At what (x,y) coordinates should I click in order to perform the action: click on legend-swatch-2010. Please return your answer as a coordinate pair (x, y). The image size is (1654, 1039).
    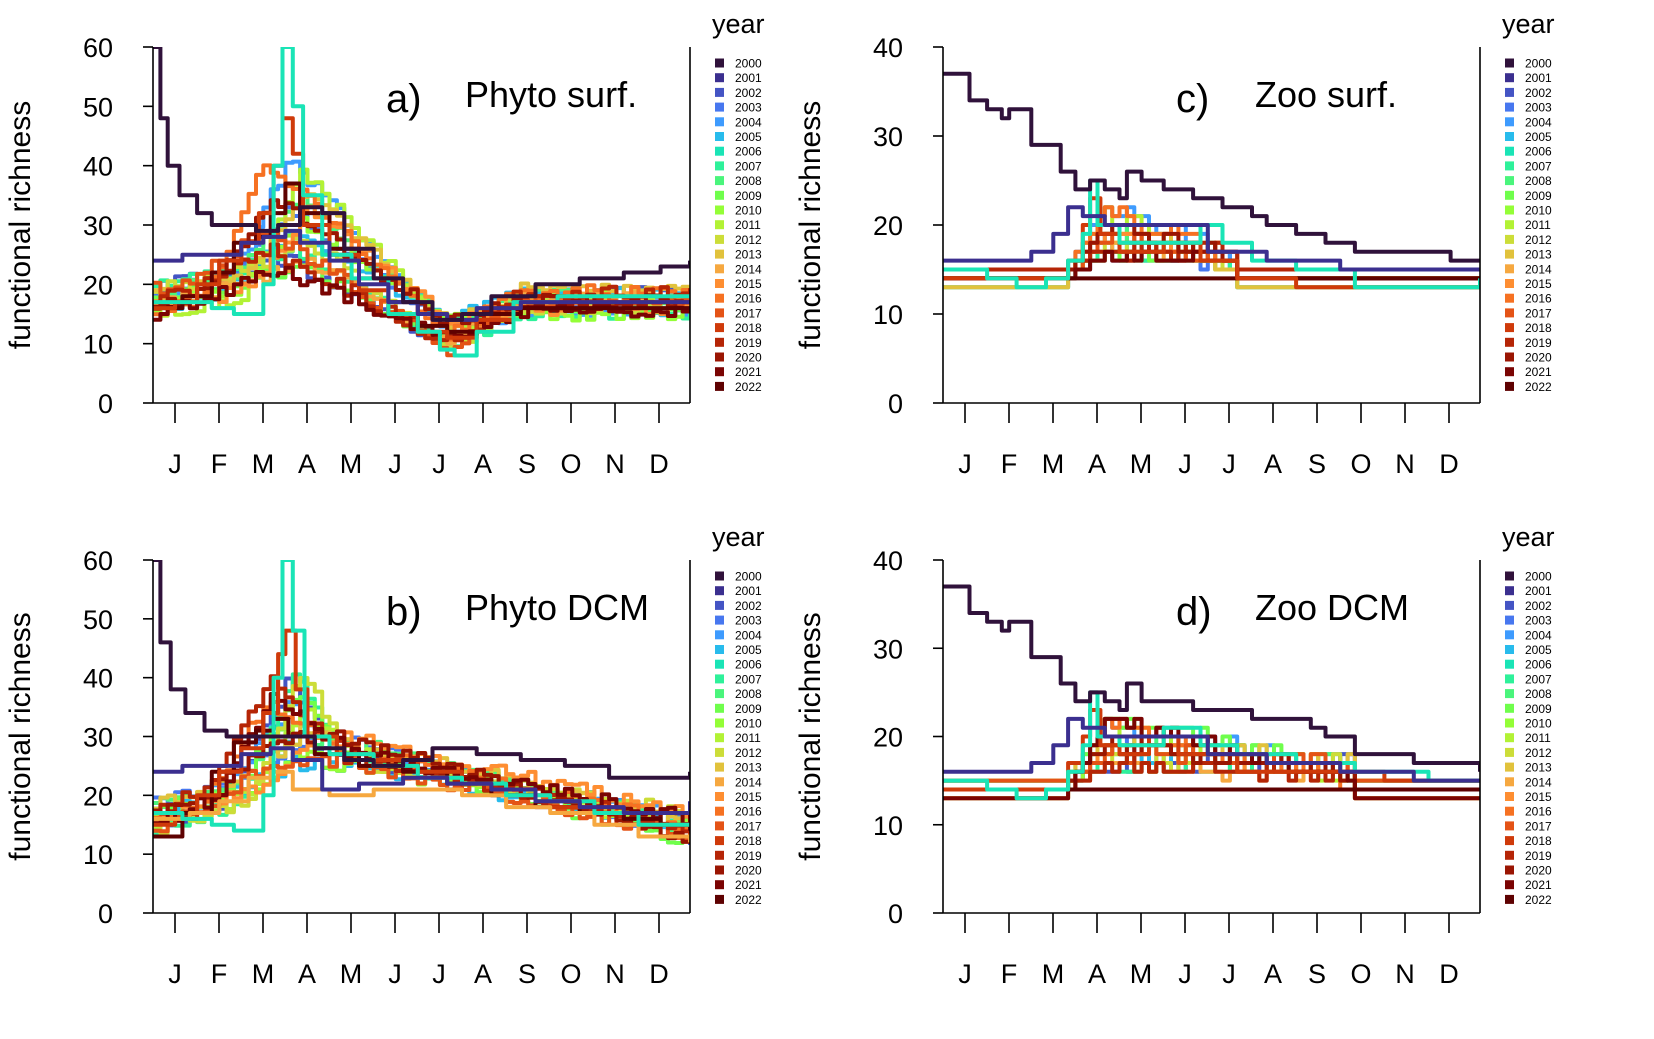
    Looking at the image, I should click on (1509, 210).